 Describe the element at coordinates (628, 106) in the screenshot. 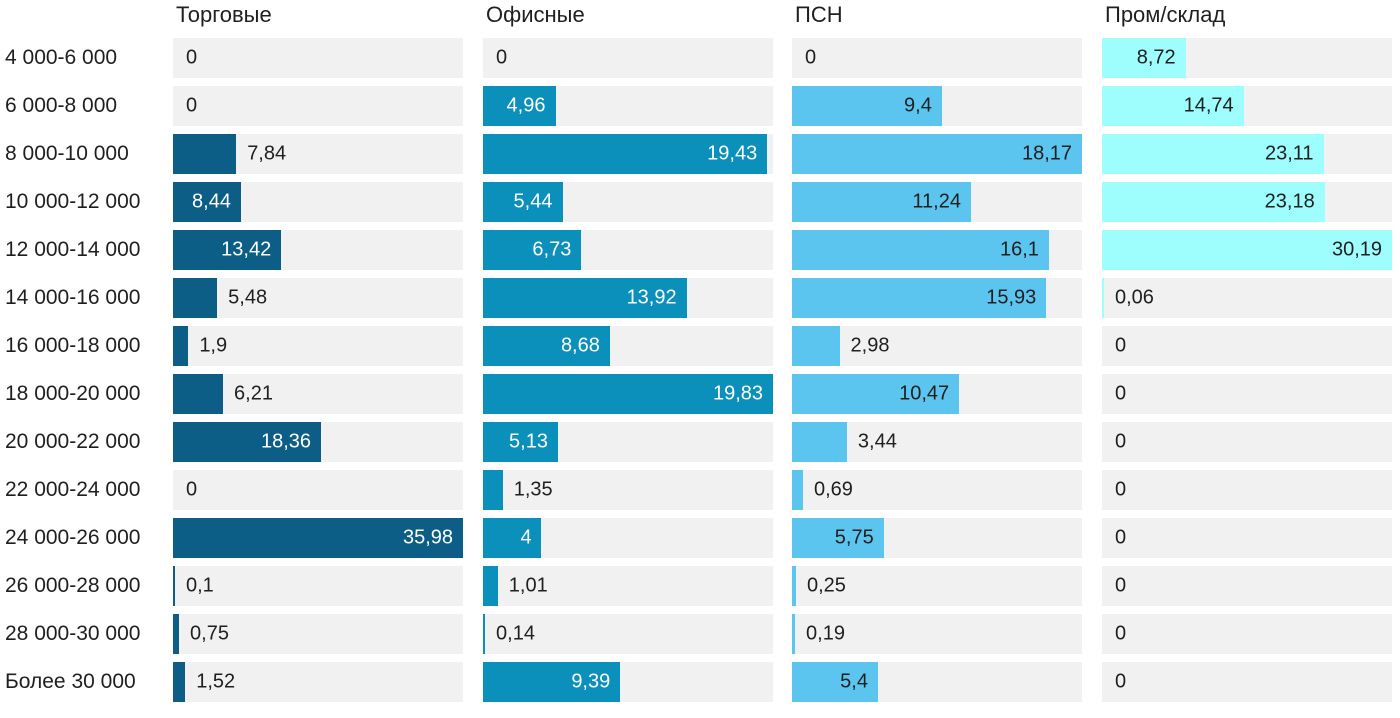

I see `bar-track: 4,96` at that location.